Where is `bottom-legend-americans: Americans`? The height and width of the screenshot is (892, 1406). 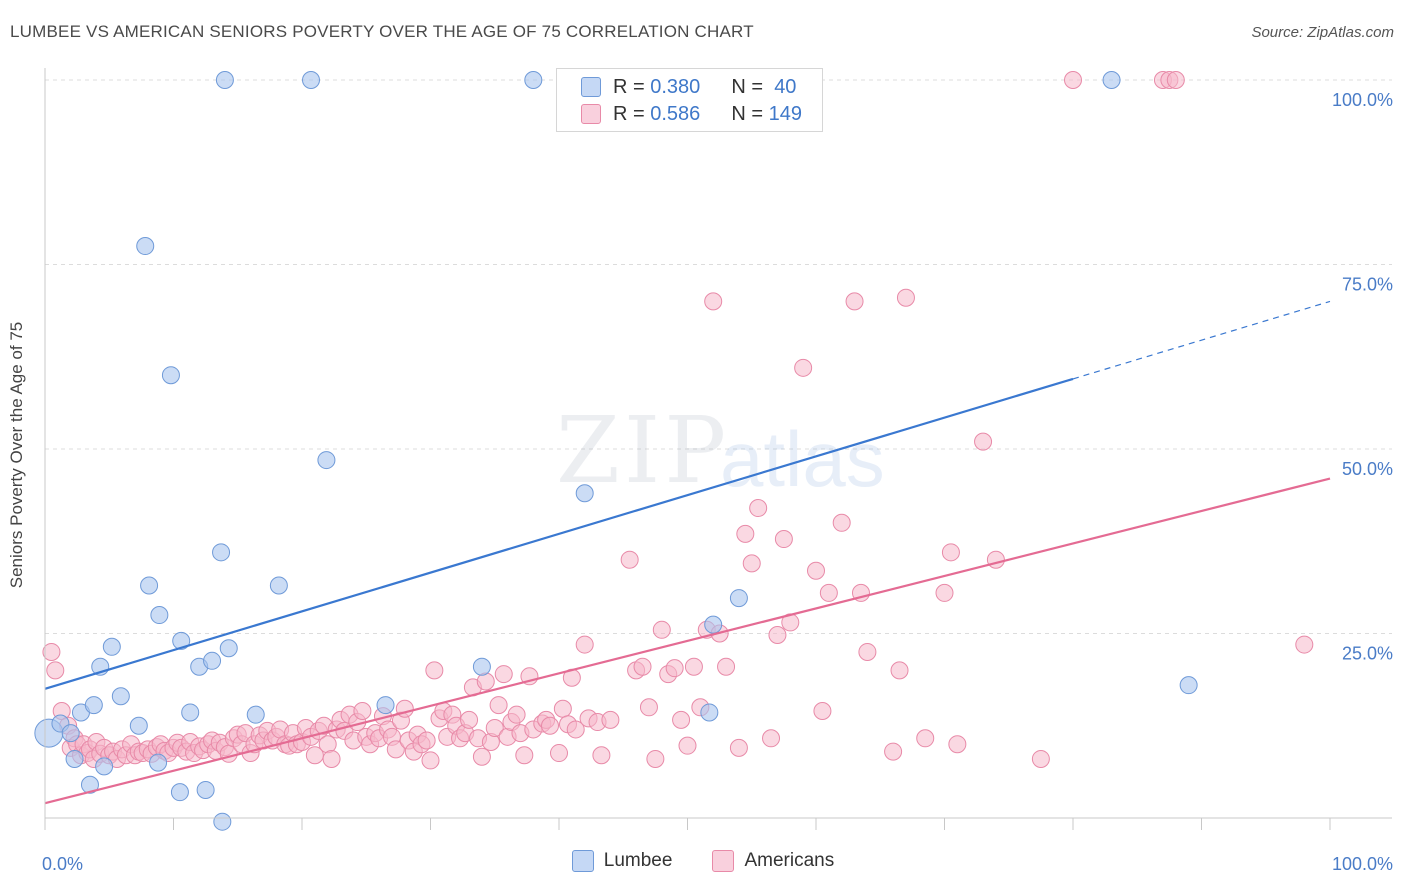
bottom-legend-americans: Americans is located at coordinates (773, 861).